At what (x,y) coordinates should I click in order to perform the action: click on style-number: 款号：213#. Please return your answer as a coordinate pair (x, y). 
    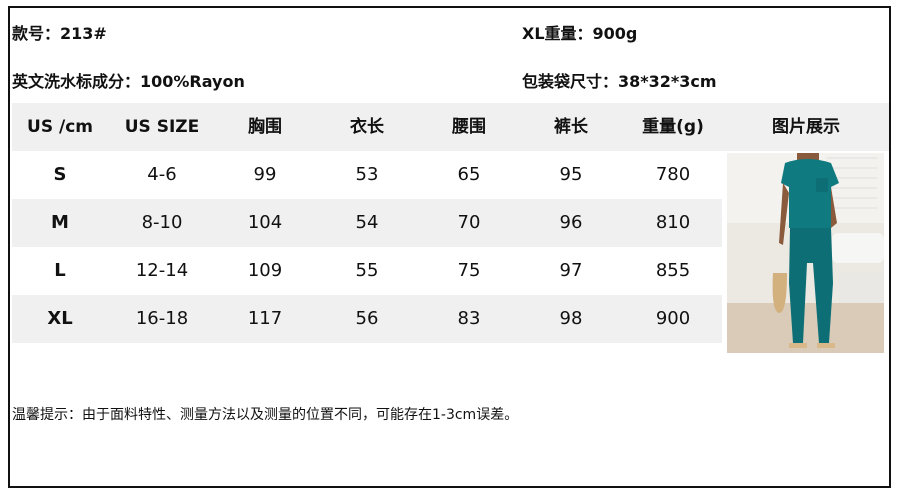
    Looking at the image, I should click on (59, 33).